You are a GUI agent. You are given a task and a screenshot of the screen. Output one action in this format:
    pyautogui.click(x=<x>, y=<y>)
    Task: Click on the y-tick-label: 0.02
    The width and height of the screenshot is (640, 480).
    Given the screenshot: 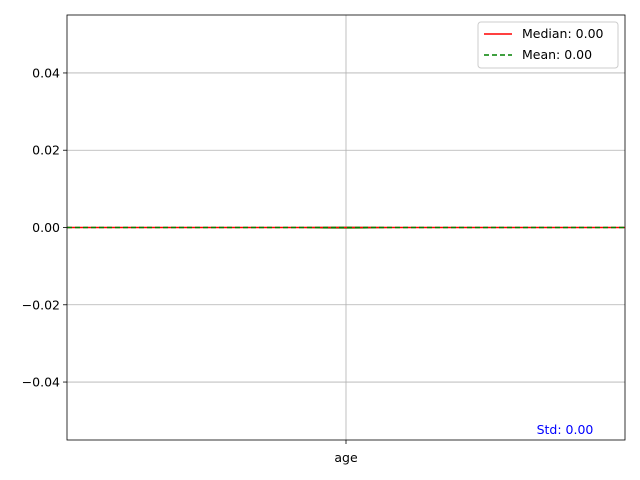 What is the action you would take?
    pyautogui.click(x=46, y=150)
    